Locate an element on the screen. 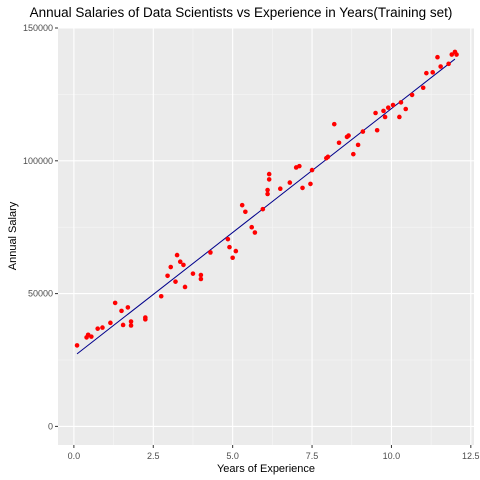 The image size is (480, 480). y-axis-ticks: 0 50000 100000 150000 is located at coordinates (40, 227).